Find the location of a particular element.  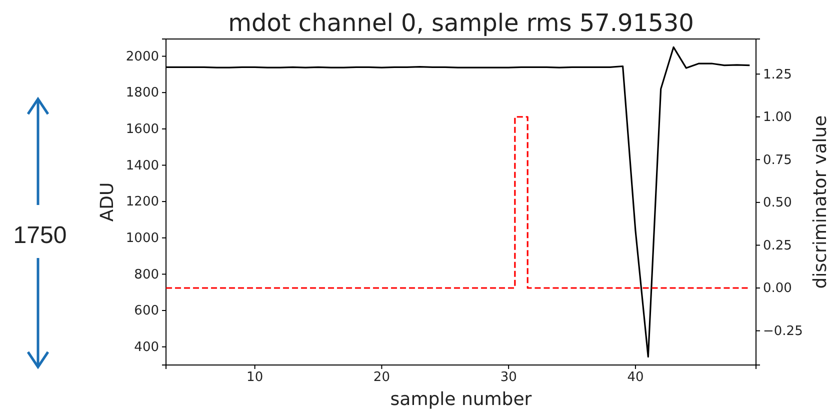

text: 1750 is located at coordinates (40, 235).